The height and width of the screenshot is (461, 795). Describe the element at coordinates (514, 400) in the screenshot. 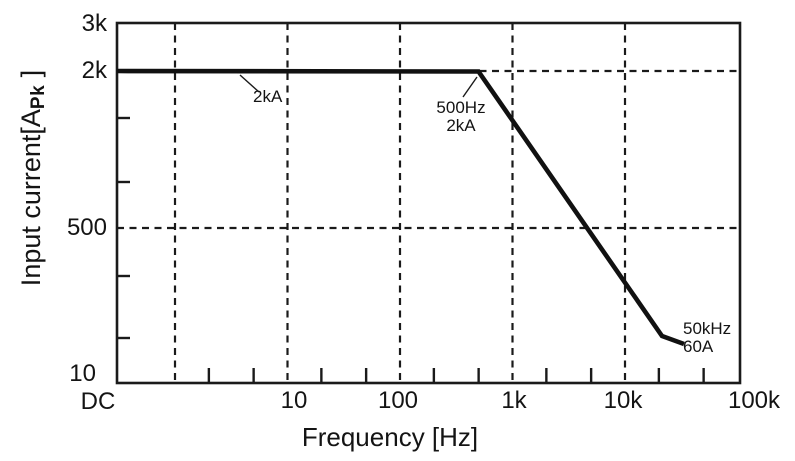

I see `x-tick-label-1k: 1k` at that location.